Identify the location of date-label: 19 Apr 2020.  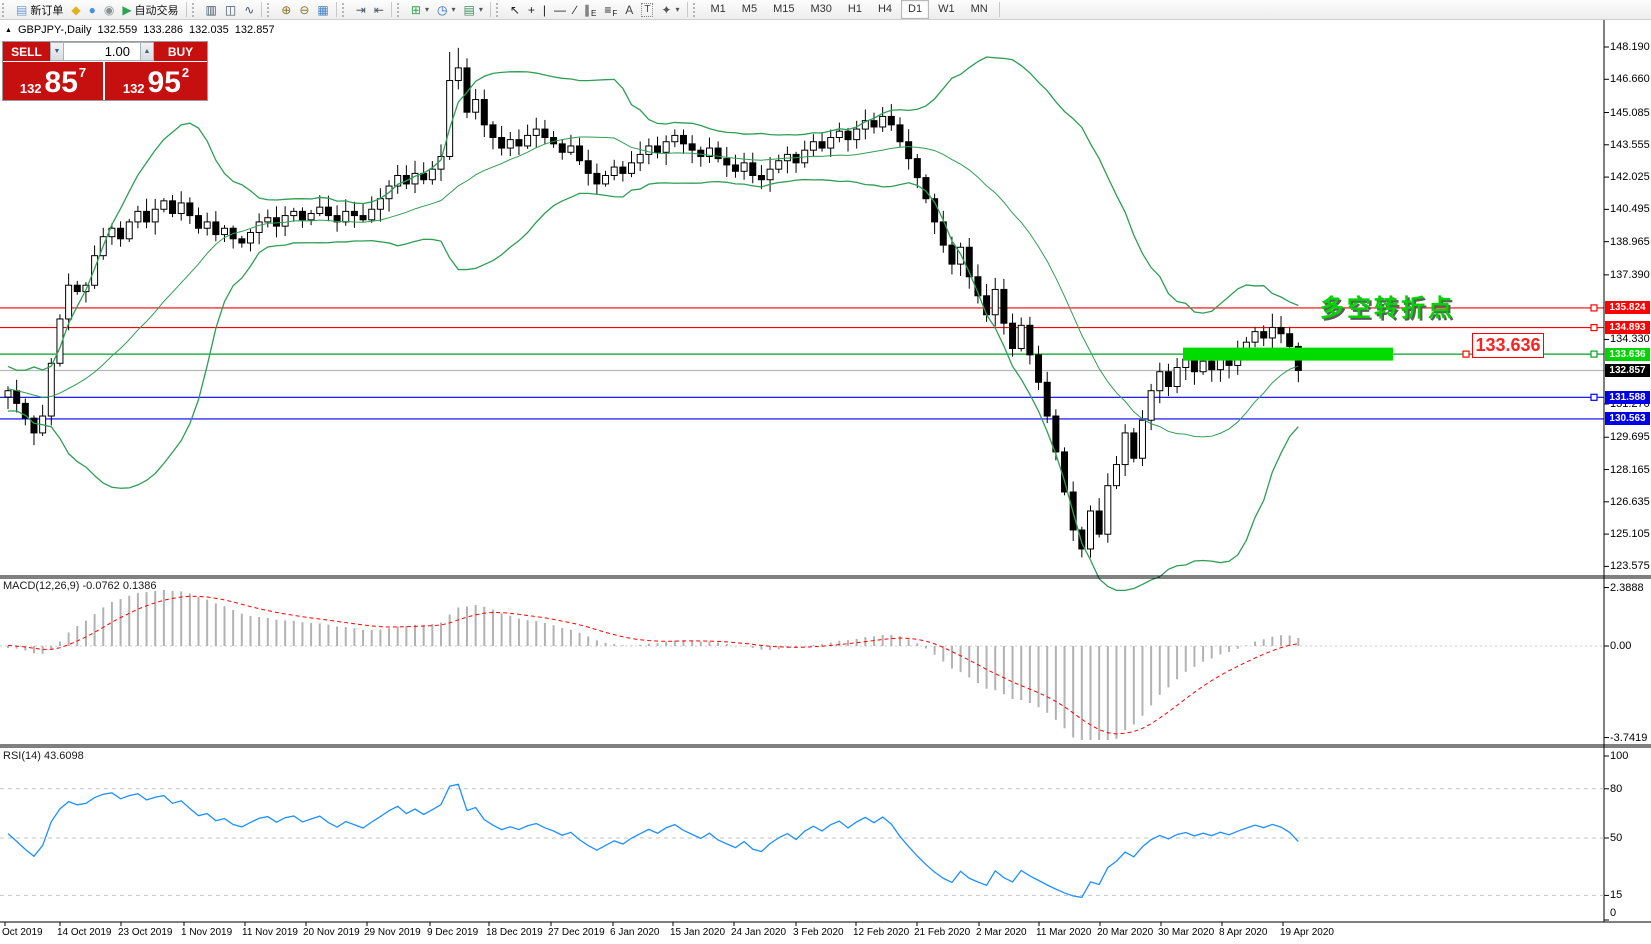
(1307, 932).